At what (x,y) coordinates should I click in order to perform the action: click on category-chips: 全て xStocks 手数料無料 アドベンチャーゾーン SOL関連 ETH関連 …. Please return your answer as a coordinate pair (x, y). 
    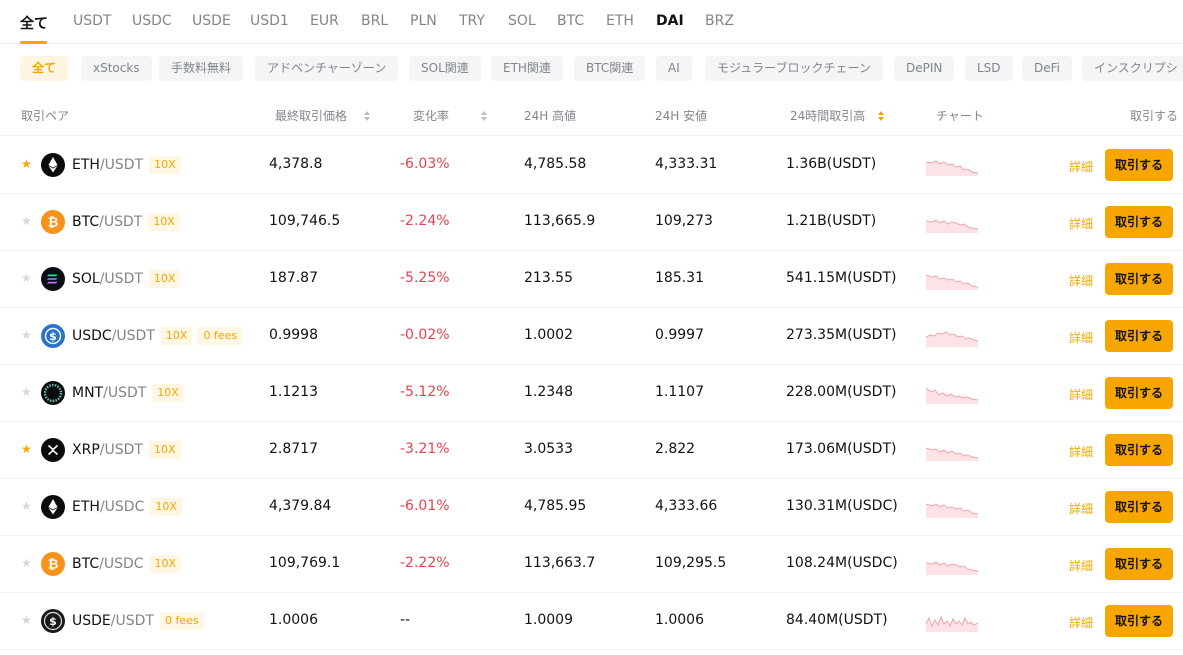
    Looking at the image, I should click on (591, 69).